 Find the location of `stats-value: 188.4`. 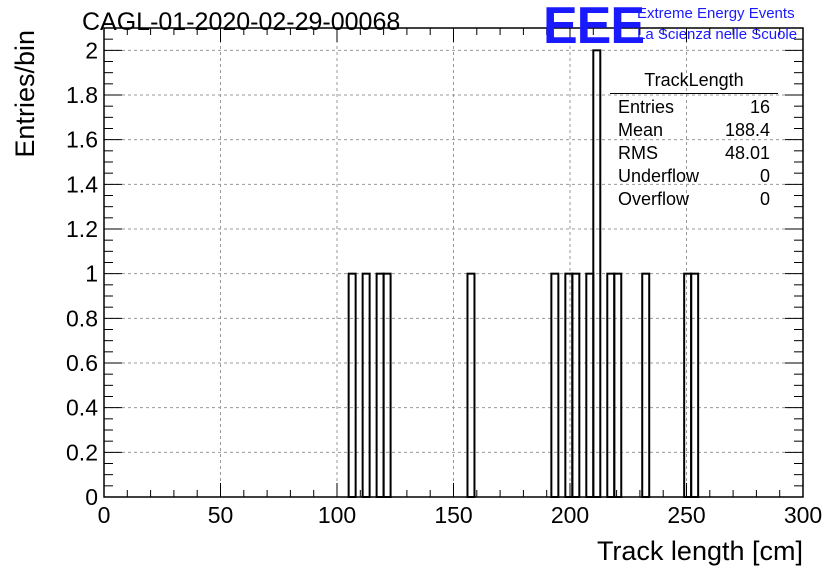

stats-value: 188.4 is located at coordinates (747, 130).